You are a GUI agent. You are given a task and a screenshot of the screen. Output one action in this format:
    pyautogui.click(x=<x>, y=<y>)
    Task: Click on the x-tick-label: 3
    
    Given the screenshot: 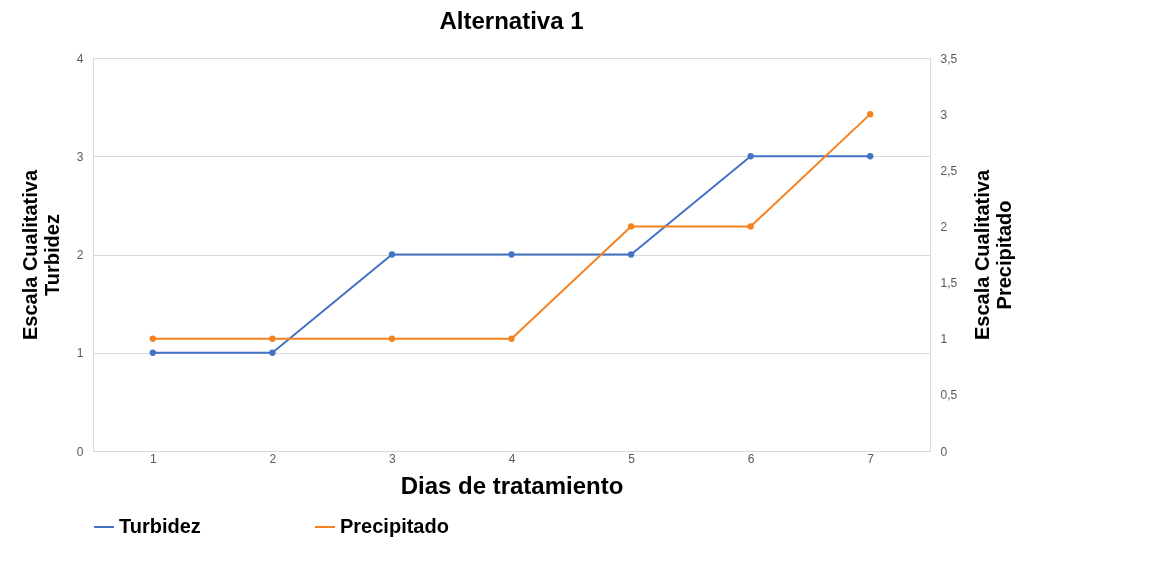 What is the action you would take?
    pyautogui.click(x=393, y=458)
    